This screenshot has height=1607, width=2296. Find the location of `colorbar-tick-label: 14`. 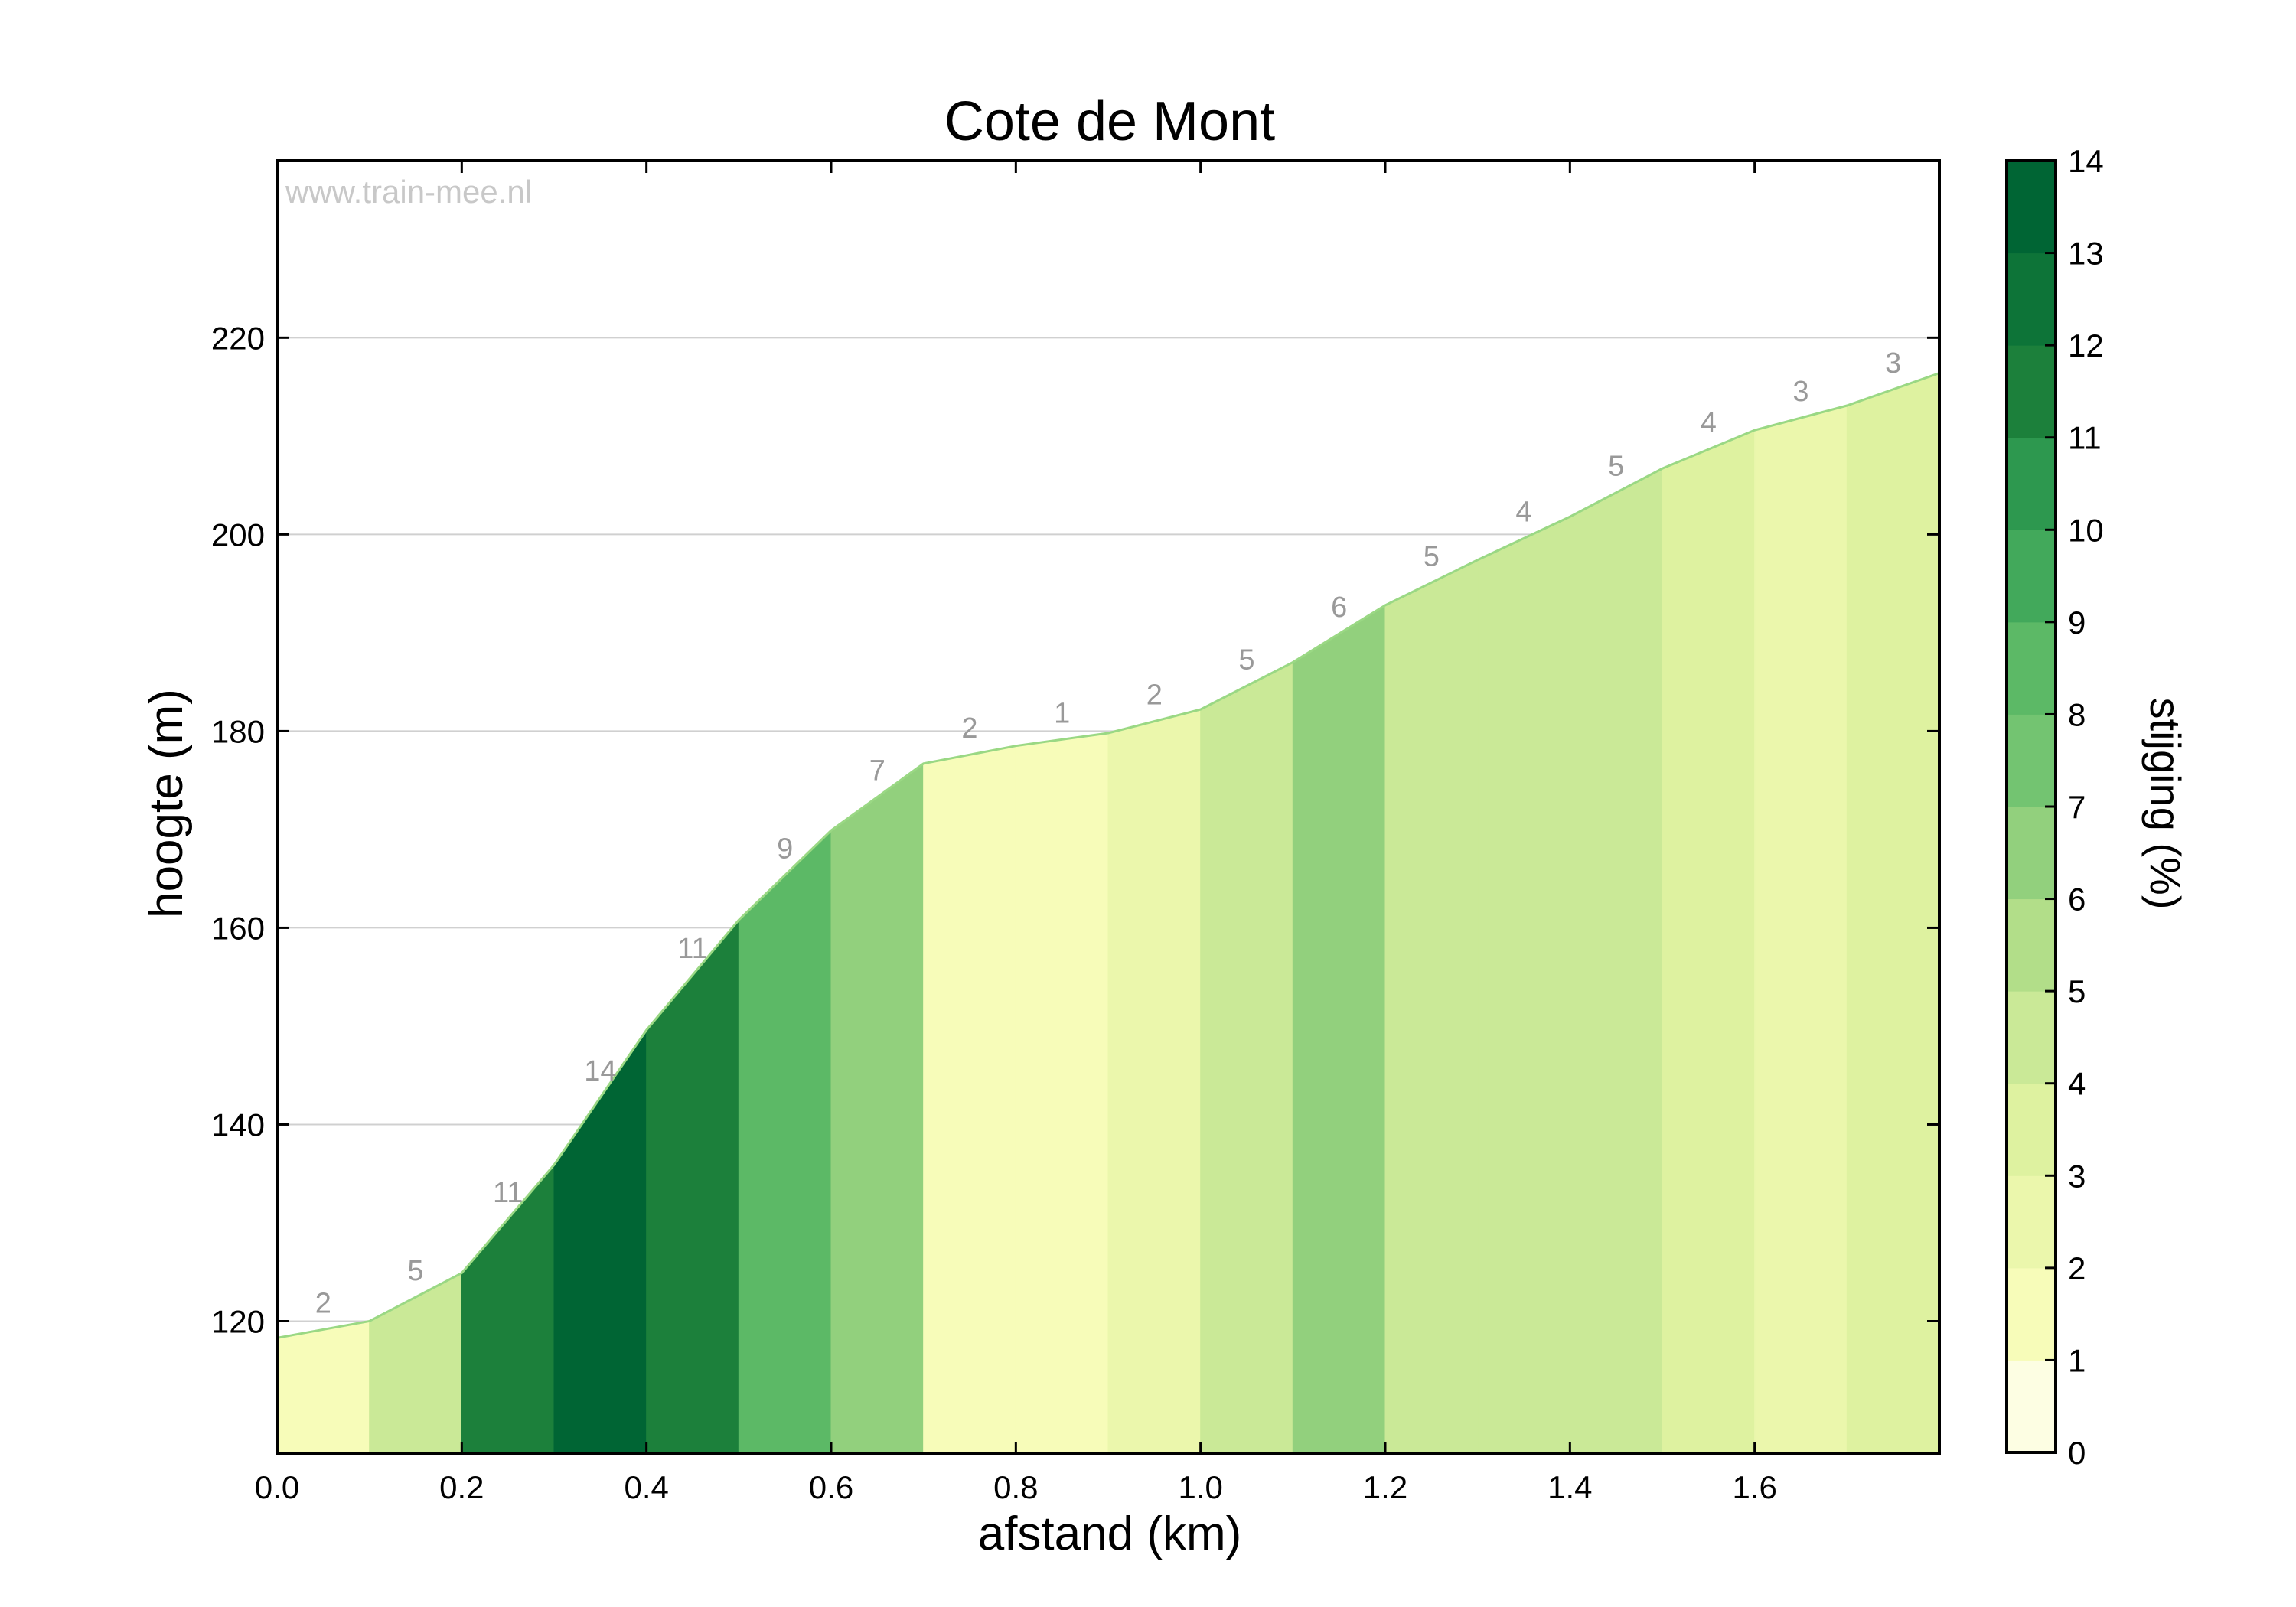

colorbar-tick-label: 14 is located at coordinates (2086, 161).